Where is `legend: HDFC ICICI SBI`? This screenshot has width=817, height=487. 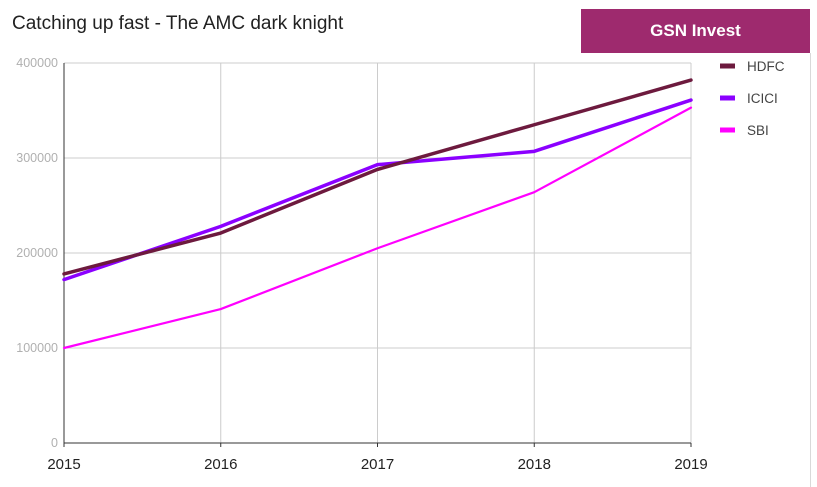 legend: HDFC ICICI SBI is located at coordinates (752, 98).